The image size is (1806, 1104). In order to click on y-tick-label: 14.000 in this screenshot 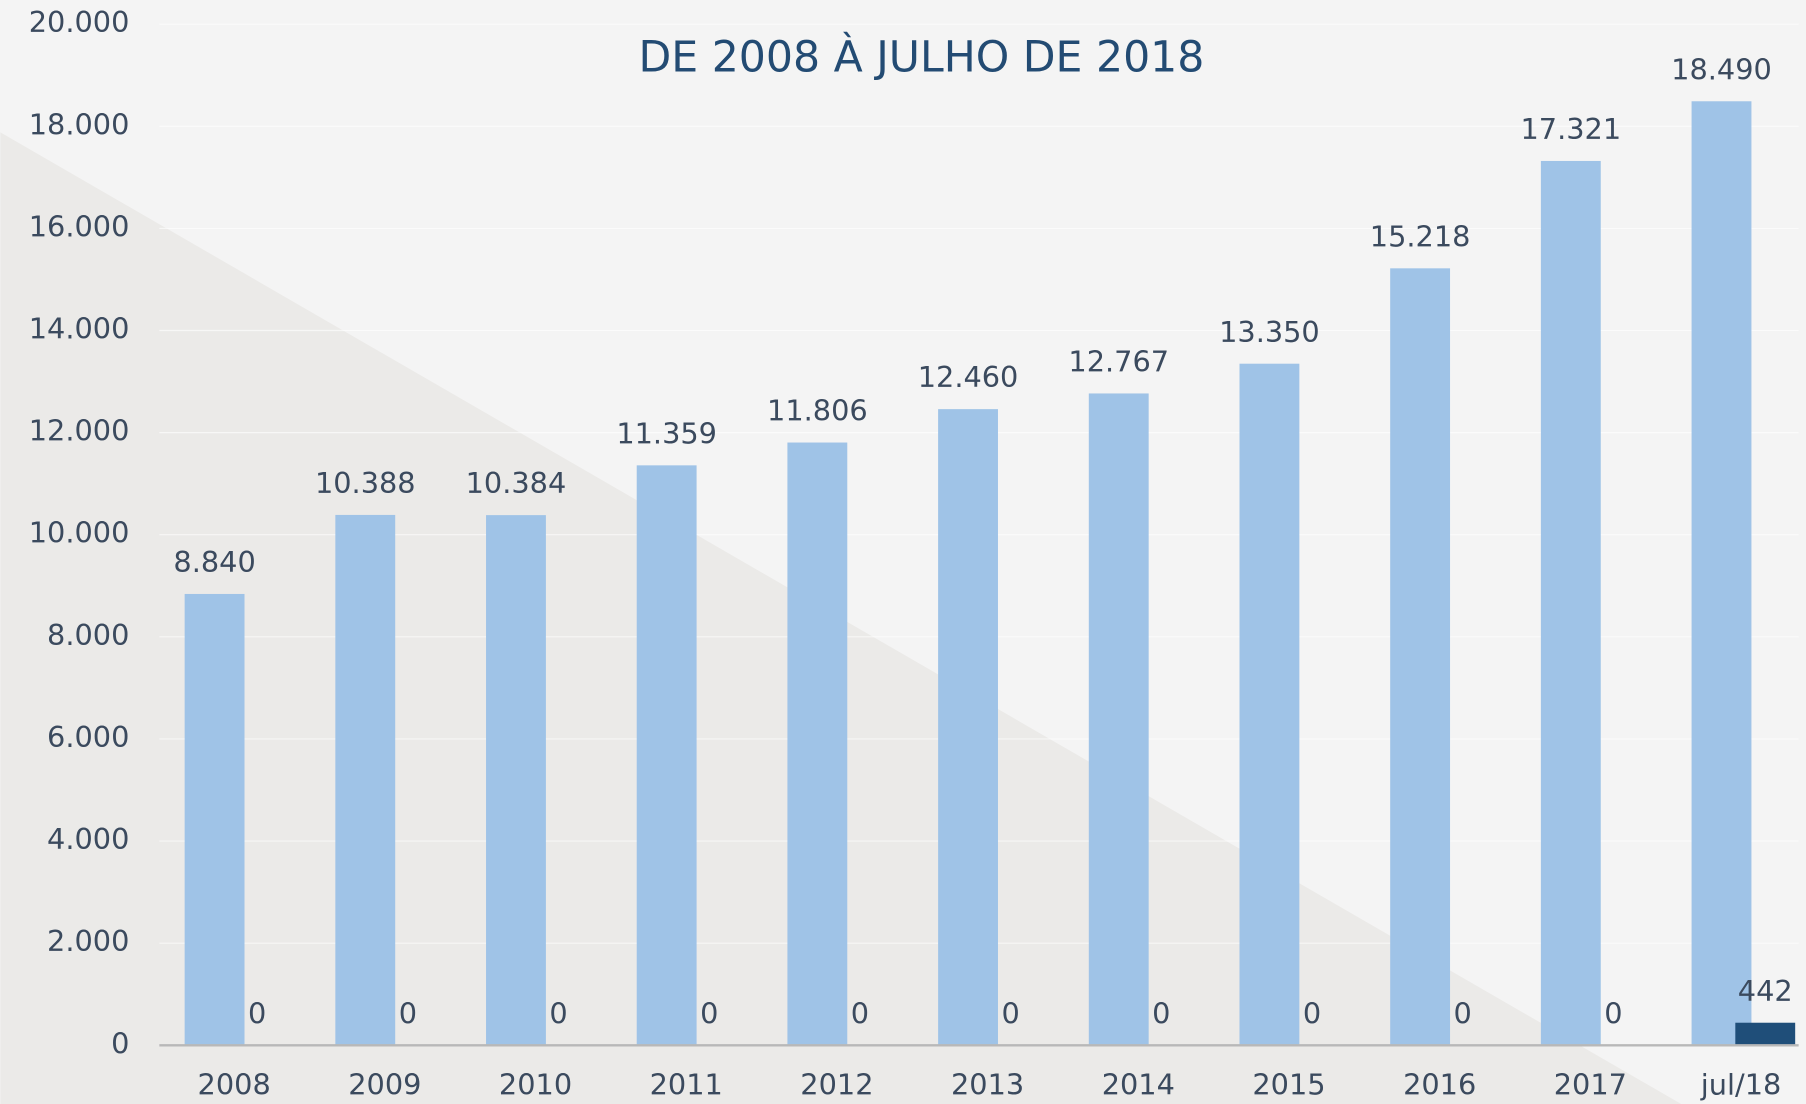, I will do `click(79, 329)`.